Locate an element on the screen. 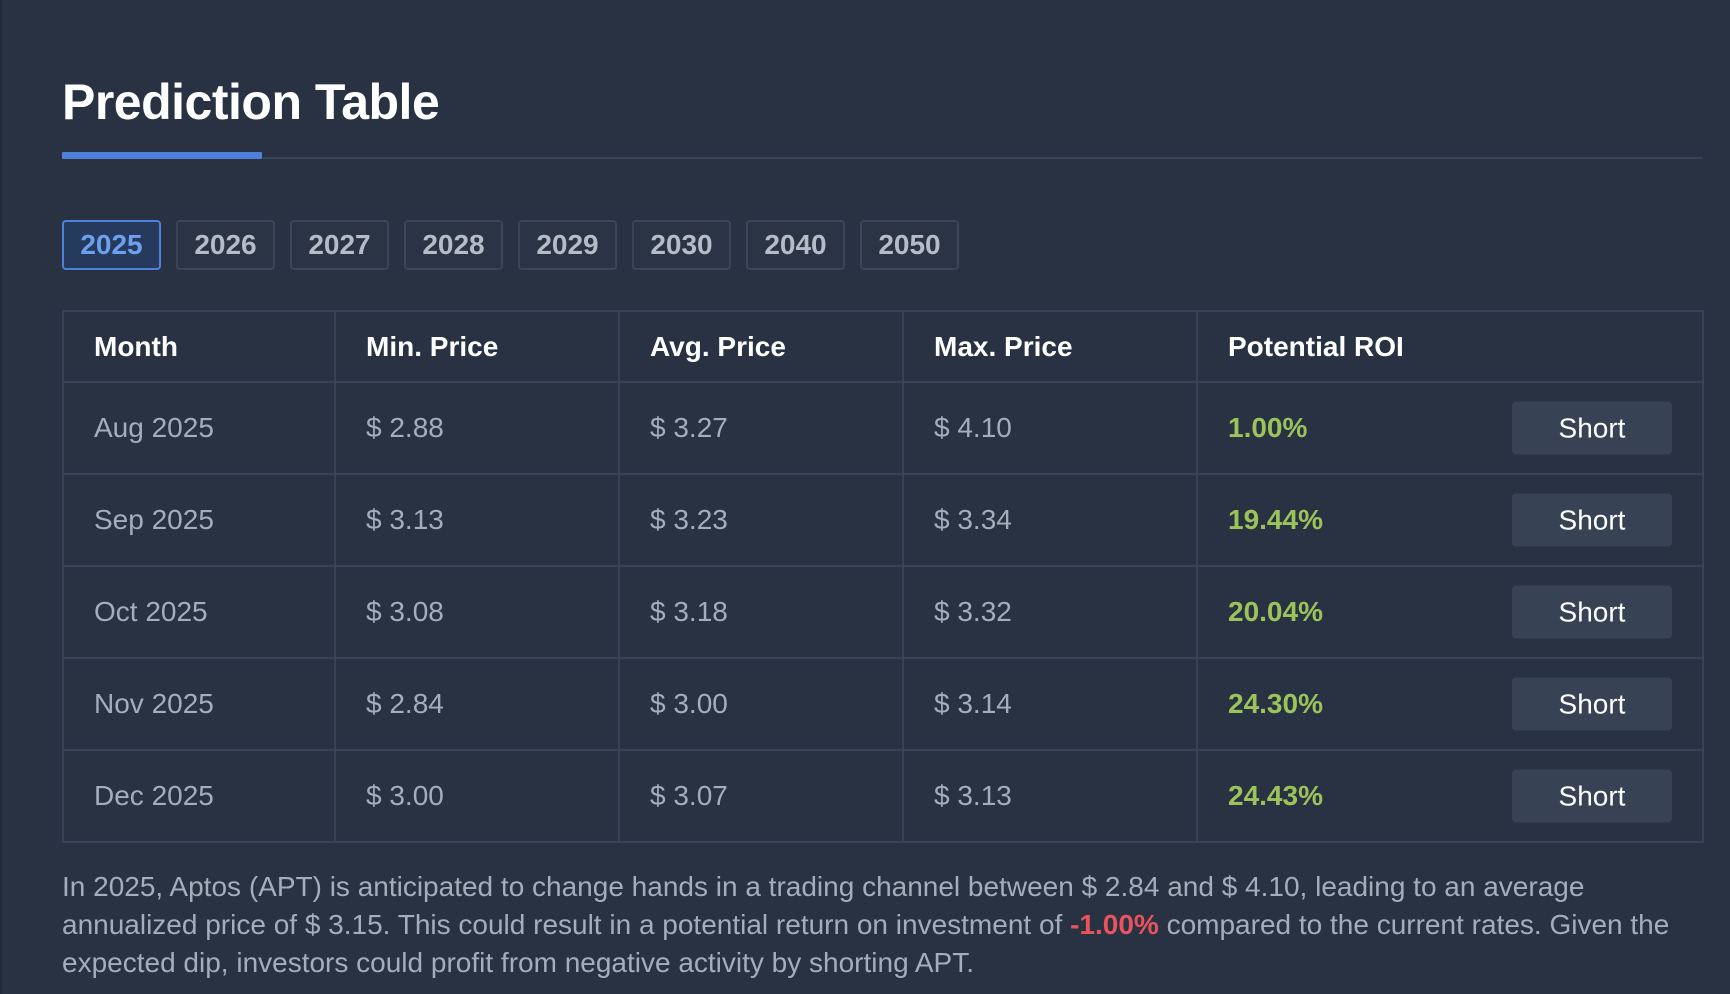 The width and height of the screenshot is (1730, 994). avg-price-cell: $ 3.18 is located at coordinates (761, 612).